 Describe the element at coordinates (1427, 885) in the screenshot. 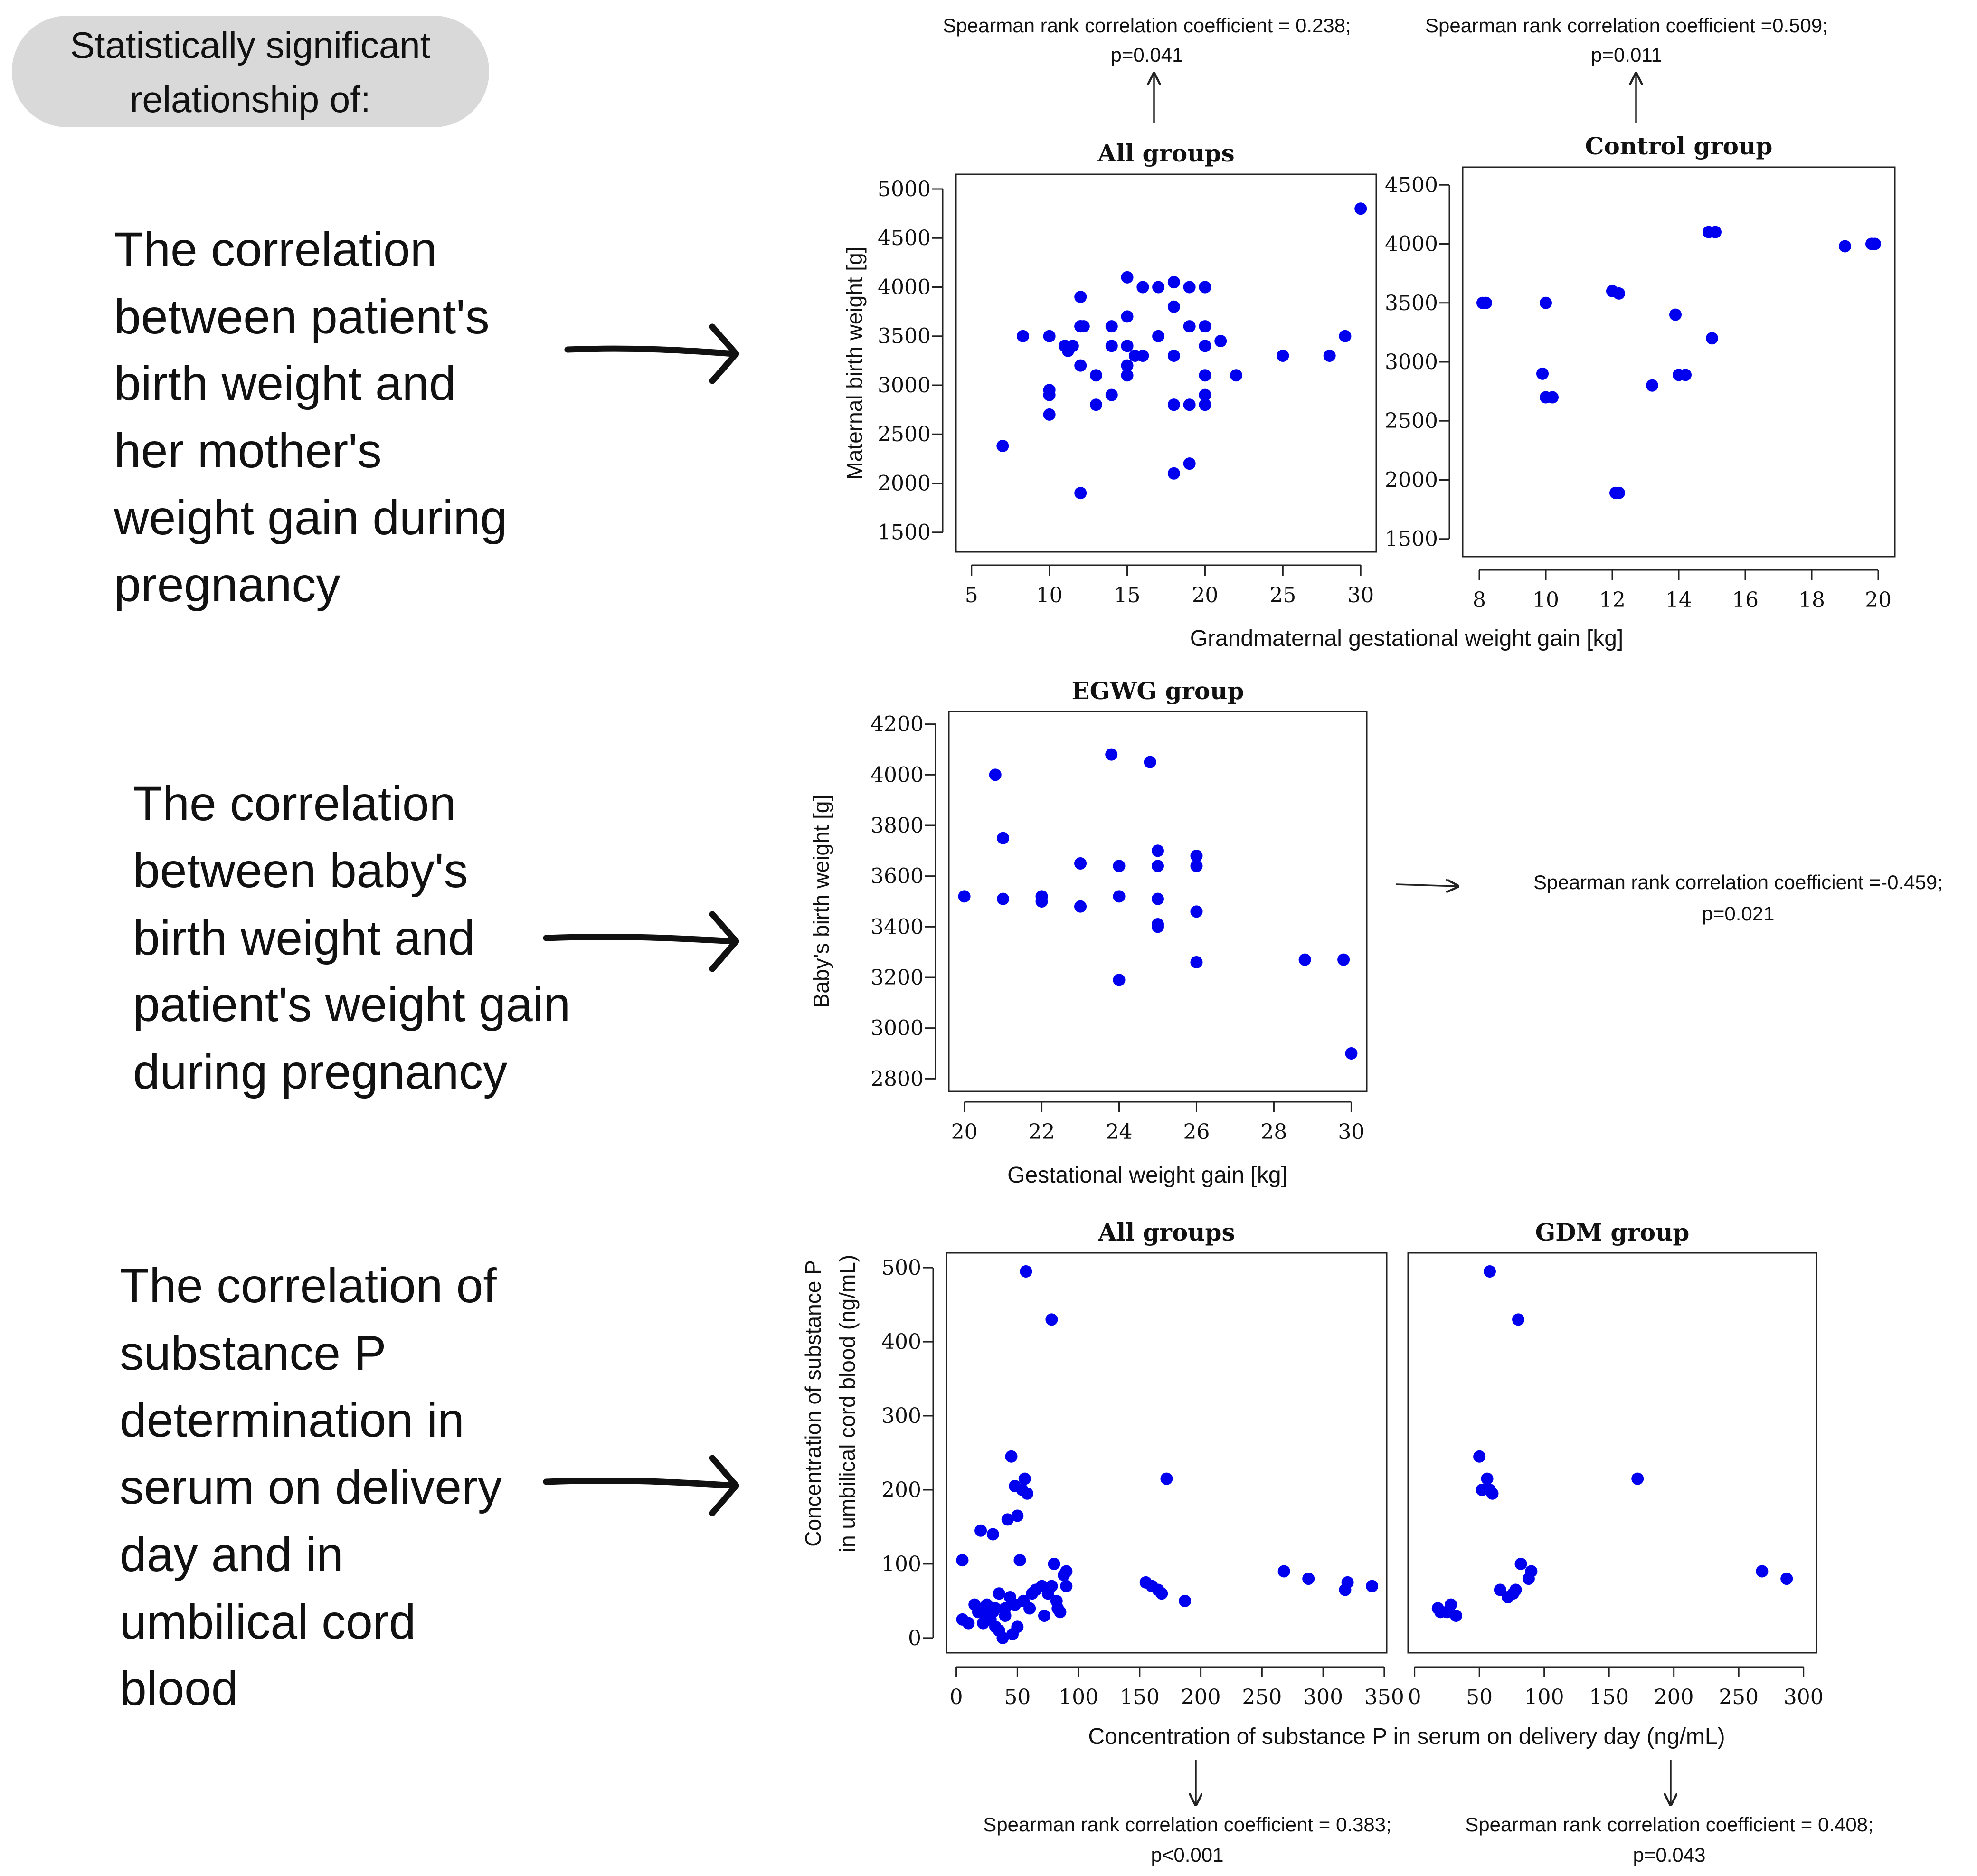

I see `annotation-3-arrow` at that location.